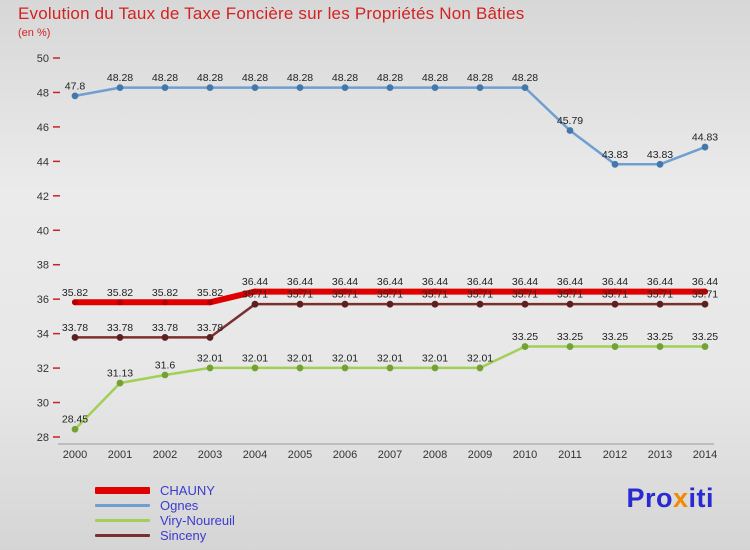 The width and height of the screenshot is (750, 550). What do you see at coordinates (43, 300) in the screenshot?
I see `svg-text: 36` at bounding box center [43, 300].